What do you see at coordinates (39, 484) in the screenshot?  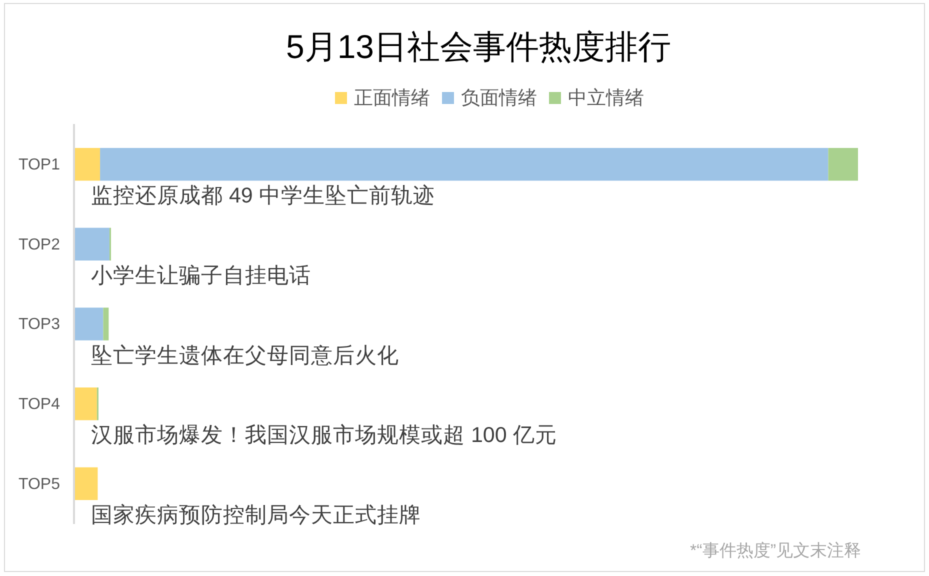 I see `y-tick-label: TOP5` at bounding box center [39, 484].